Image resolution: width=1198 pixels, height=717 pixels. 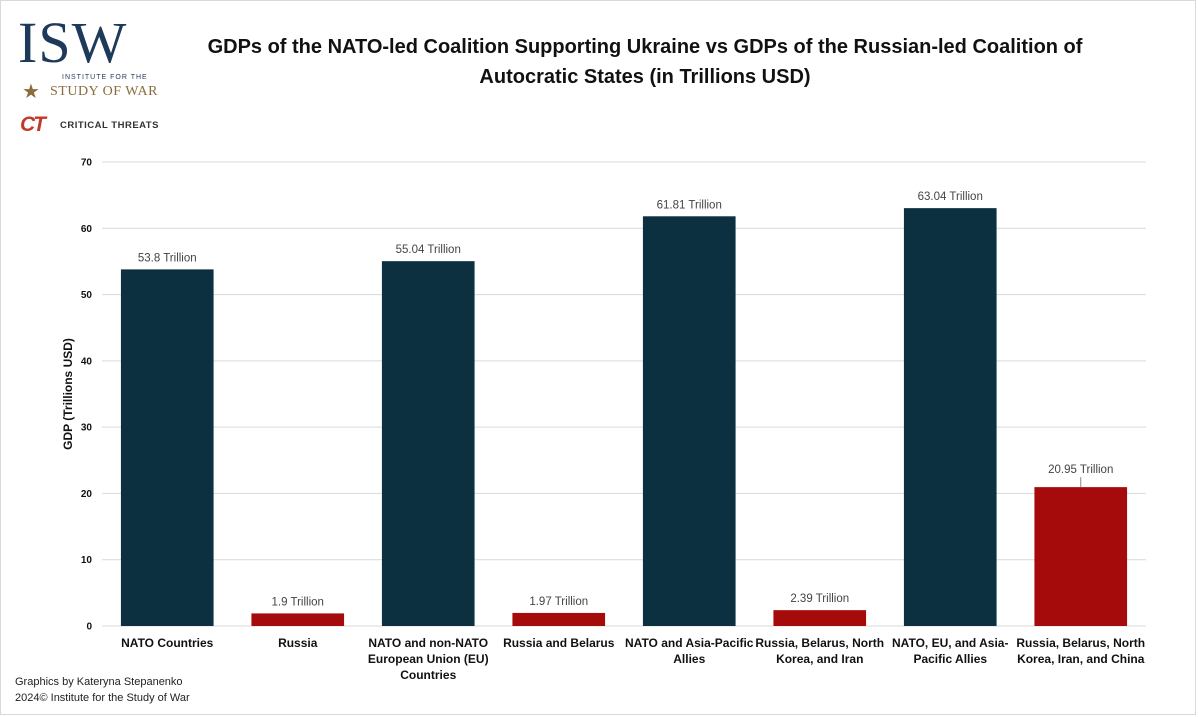 What do you see at coordinates (558, 602) in the screenshot?
I see `data-label: 1.97 Trillion` at bounding box center [558, 602].